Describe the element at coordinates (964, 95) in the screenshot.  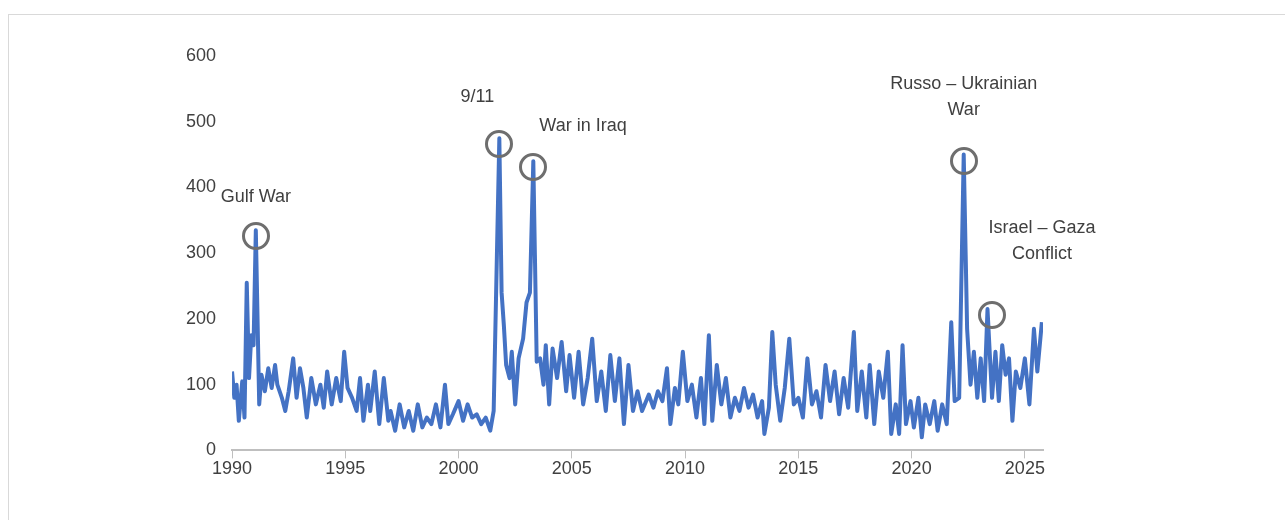
I see `annotation: Russo – Ukrainian War` at that location.